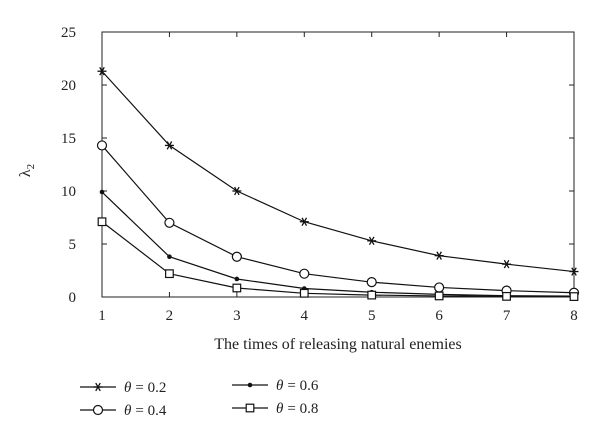  What do you see at coordinates (73, 245) in the screenshot?
I see `y-tick-label: 5` at bounding box center [73, 245].